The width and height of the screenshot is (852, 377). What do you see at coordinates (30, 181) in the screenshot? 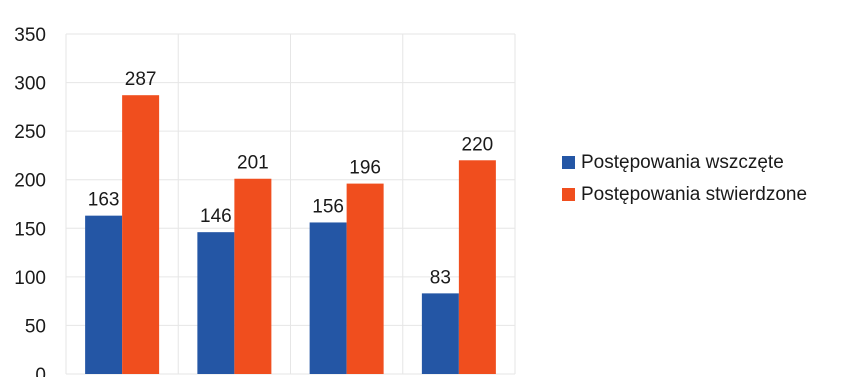
I see `y-tick-label-200: 200` at bounding box center [30, 181].